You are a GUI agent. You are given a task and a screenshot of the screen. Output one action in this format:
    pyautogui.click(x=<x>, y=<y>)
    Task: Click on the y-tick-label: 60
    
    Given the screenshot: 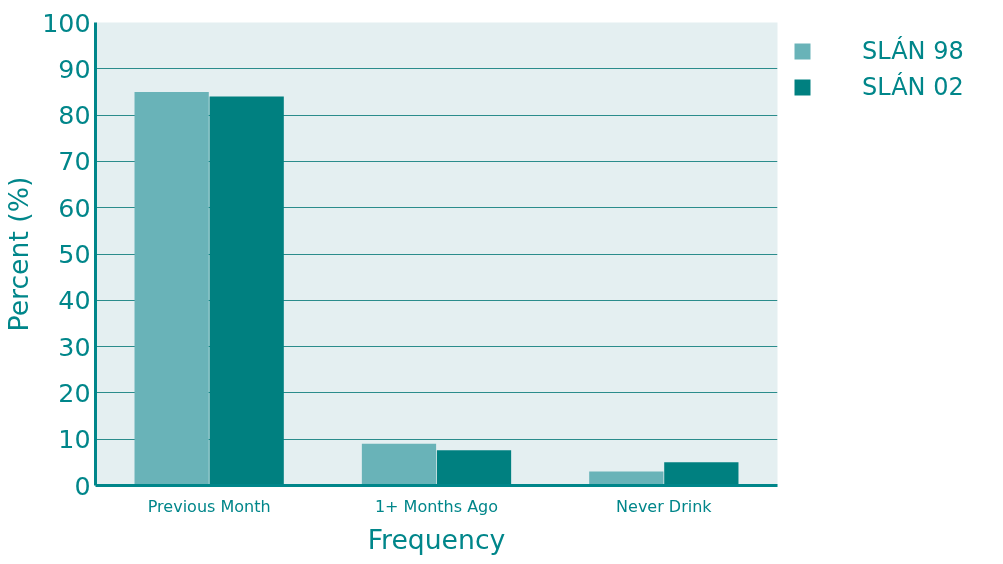 What is the action you would take?
    pyautogui.click(x=74, y=207)
    